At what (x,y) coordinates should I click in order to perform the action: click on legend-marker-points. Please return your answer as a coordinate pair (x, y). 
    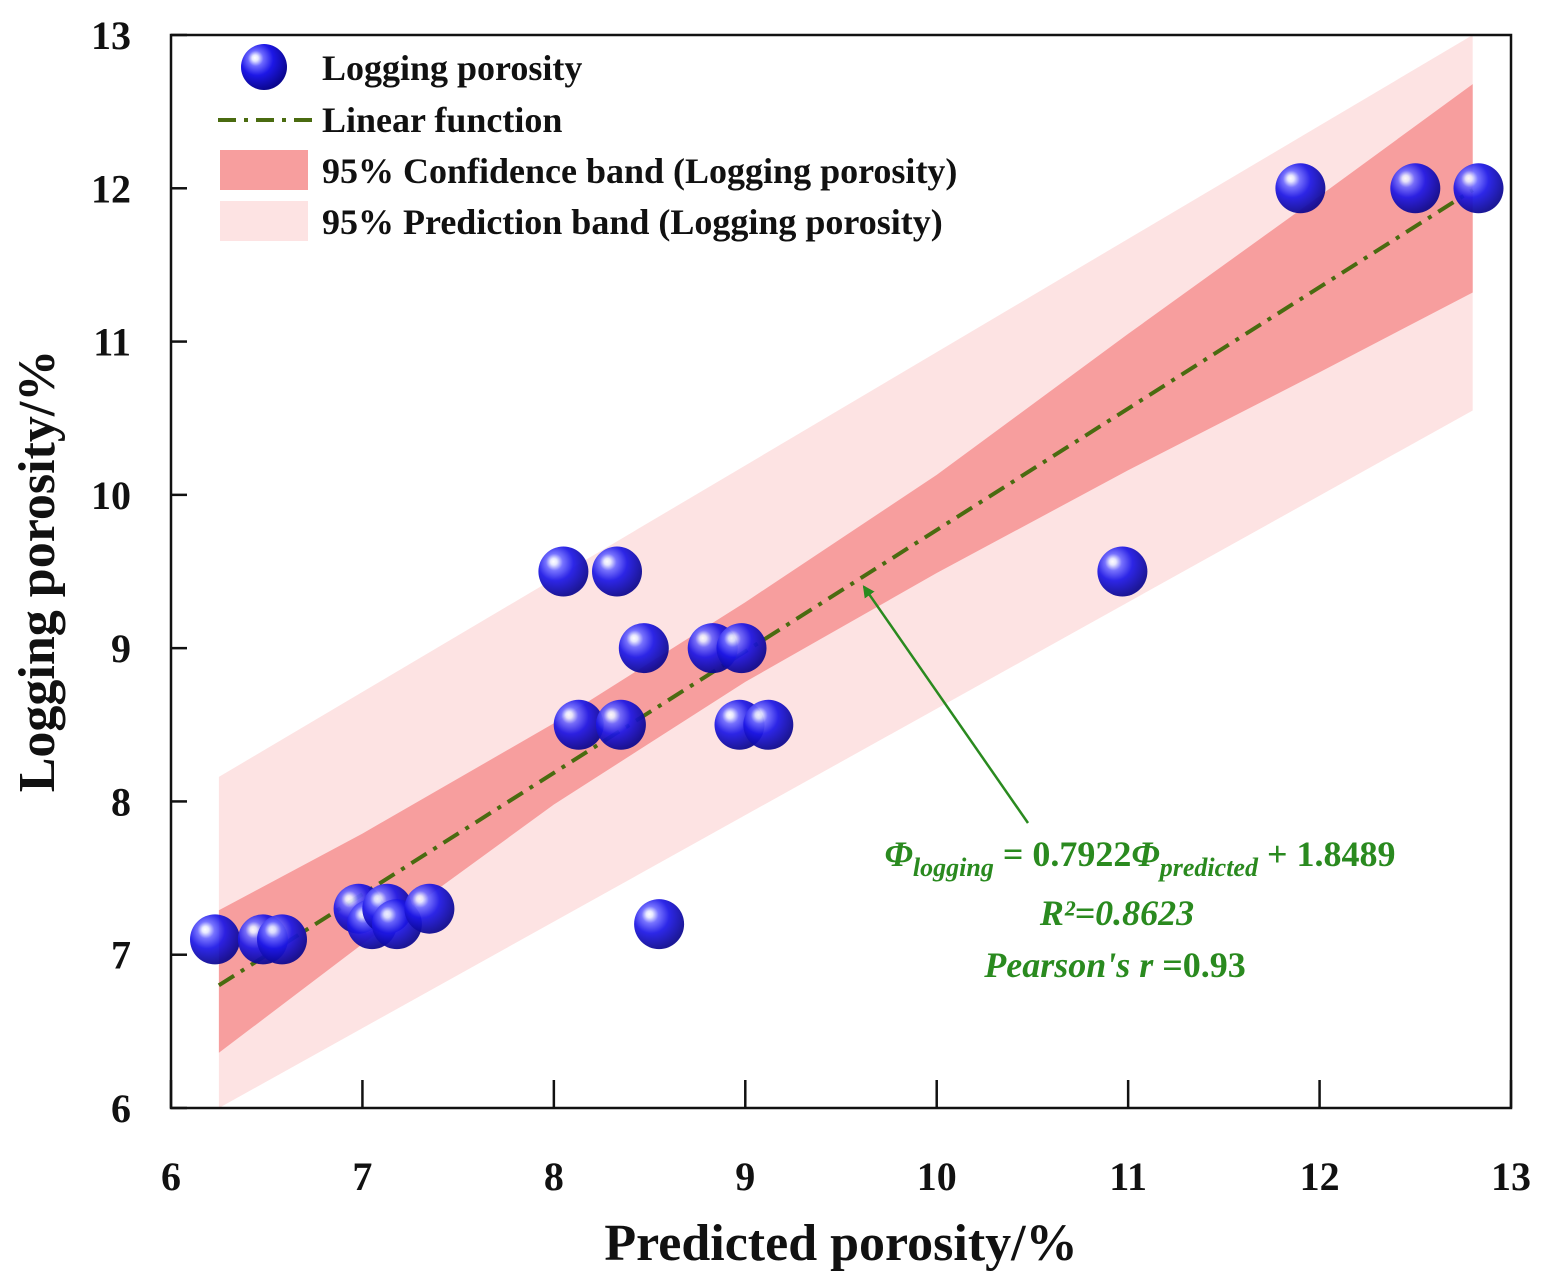
    Looking at the image, I should click on (264, 67).